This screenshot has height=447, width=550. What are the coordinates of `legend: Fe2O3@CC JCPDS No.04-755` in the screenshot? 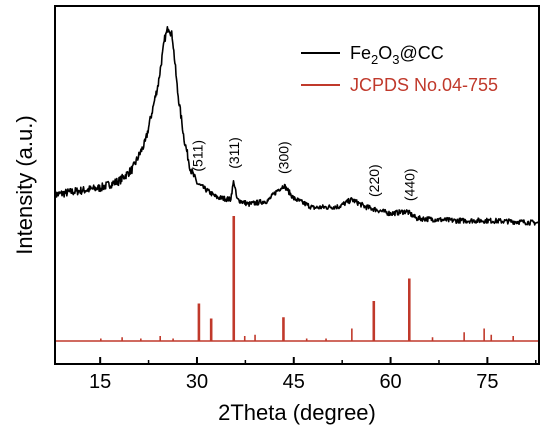 It's located at (399, 69).